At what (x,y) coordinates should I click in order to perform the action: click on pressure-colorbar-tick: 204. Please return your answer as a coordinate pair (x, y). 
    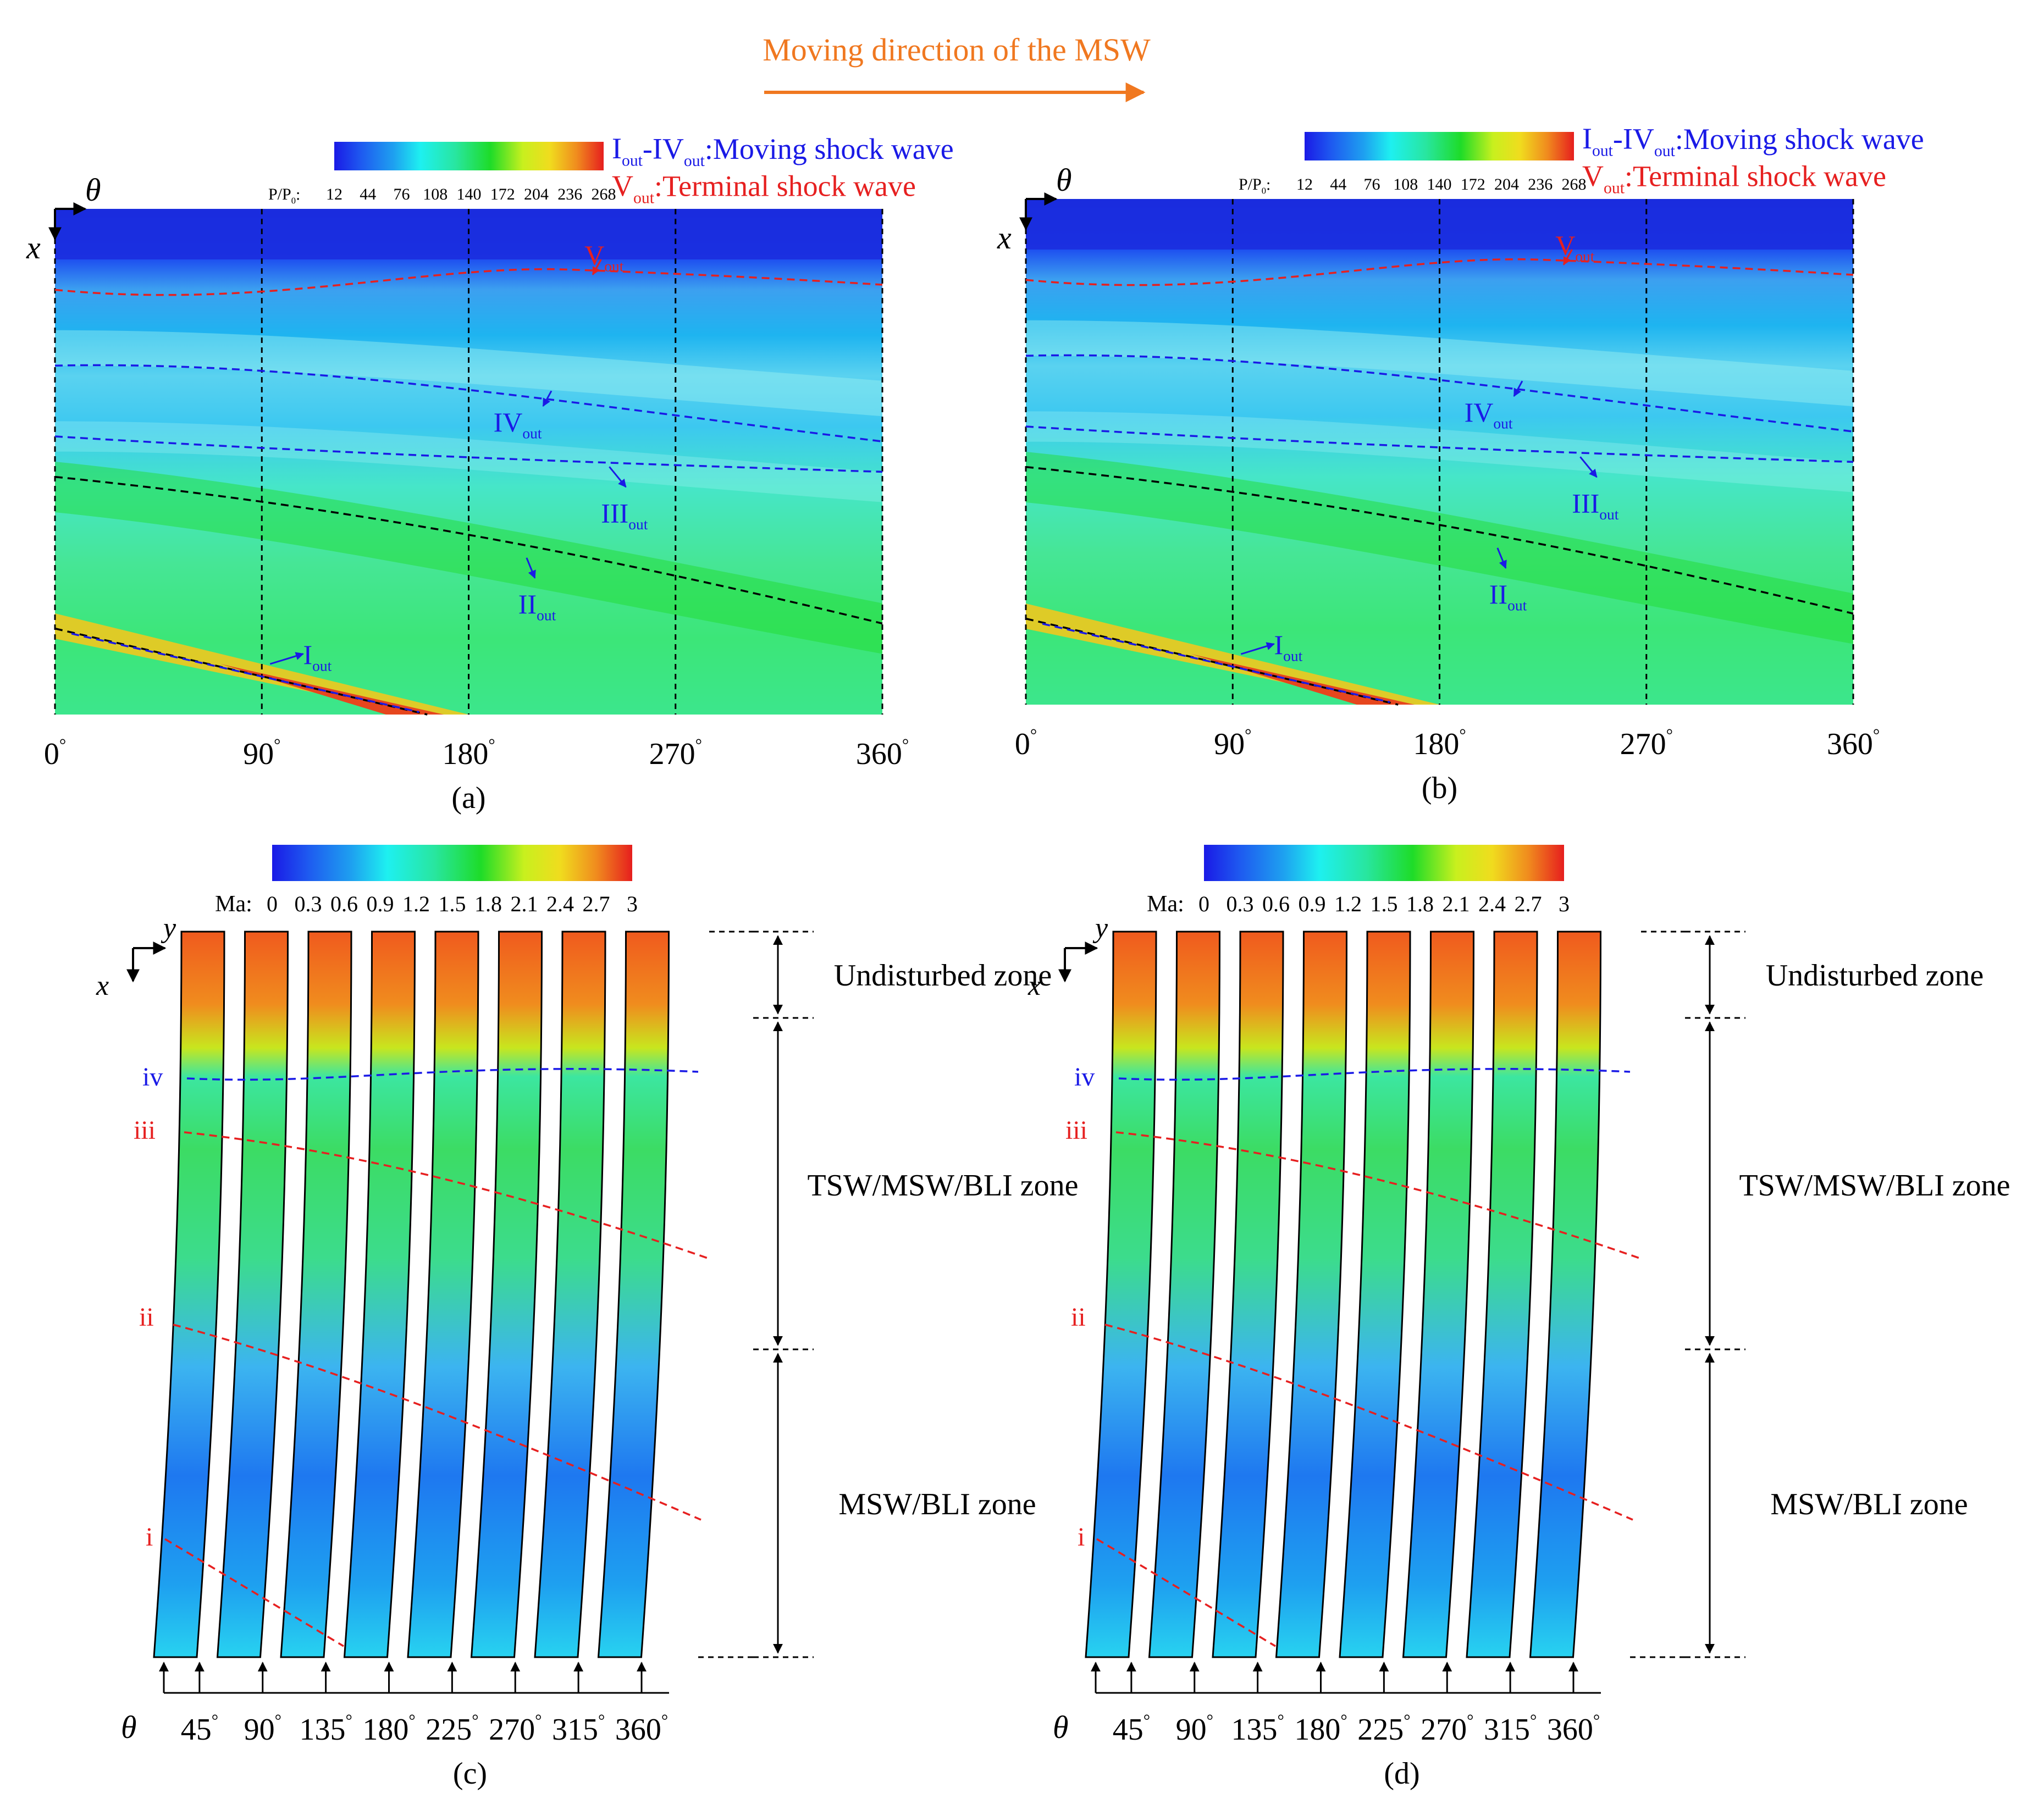
    Looking at the image, I should click on (536, 194).